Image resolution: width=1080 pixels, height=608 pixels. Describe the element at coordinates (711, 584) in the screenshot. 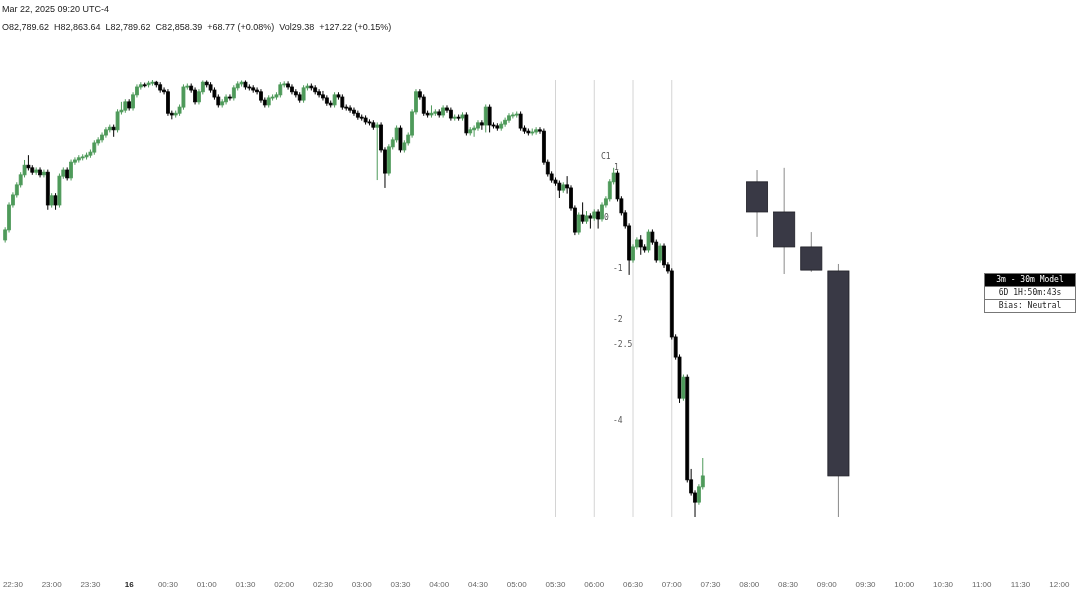

I see `x-tick-label: 07:30` at that location.